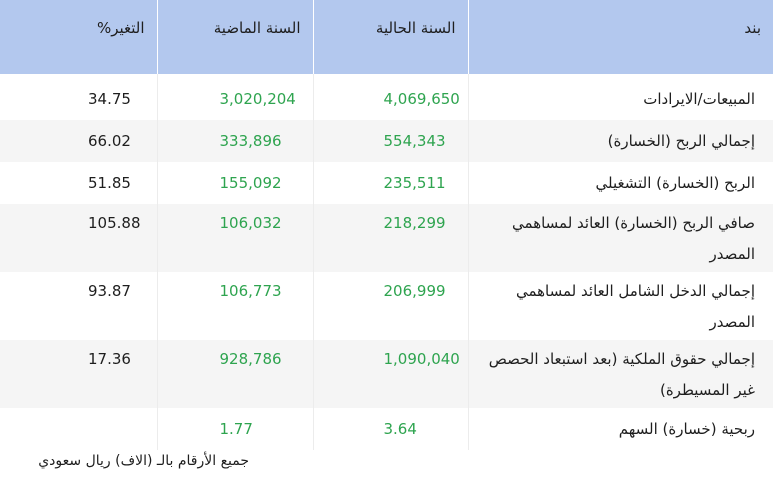 Image resolution: width=773 pixels, height=480 pixels. Describe the element at coordinates (234, 374) in the screenshot. I see `row-previous: 928,786` at that location.